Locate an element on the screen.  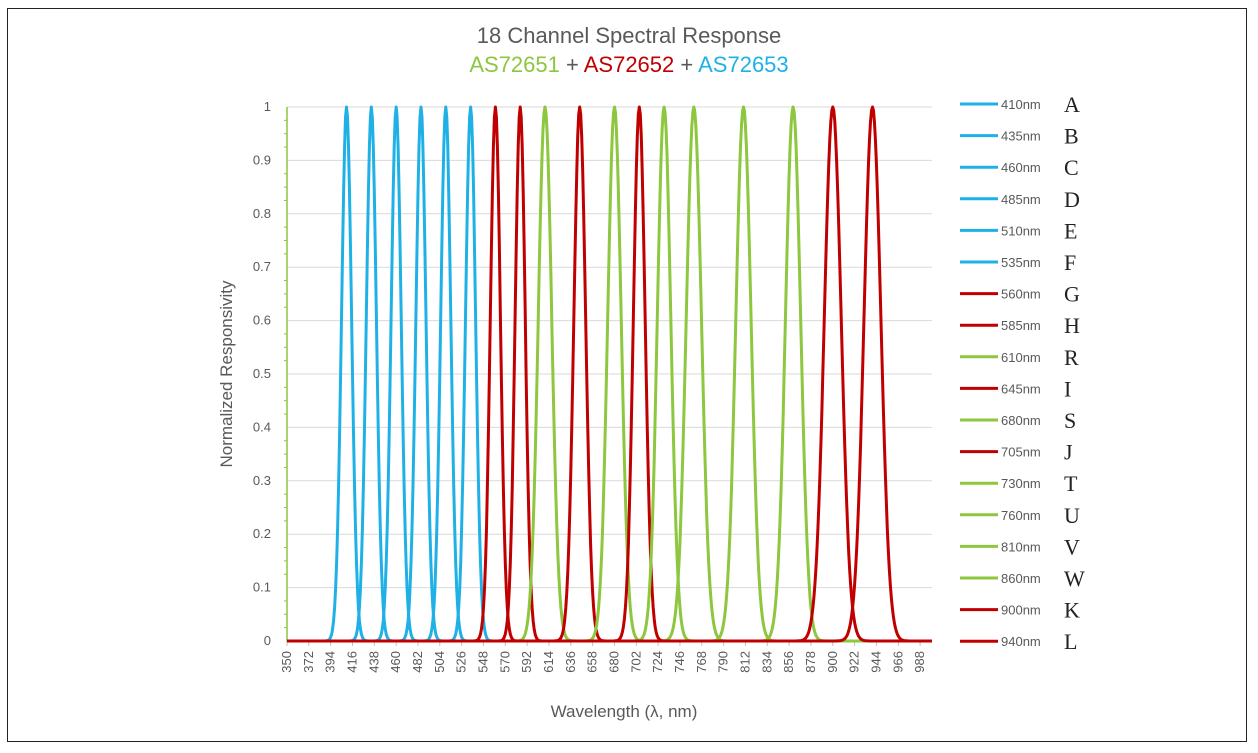
y-axis-label: Normalized Responsivity is located at coordinates (226, 374).